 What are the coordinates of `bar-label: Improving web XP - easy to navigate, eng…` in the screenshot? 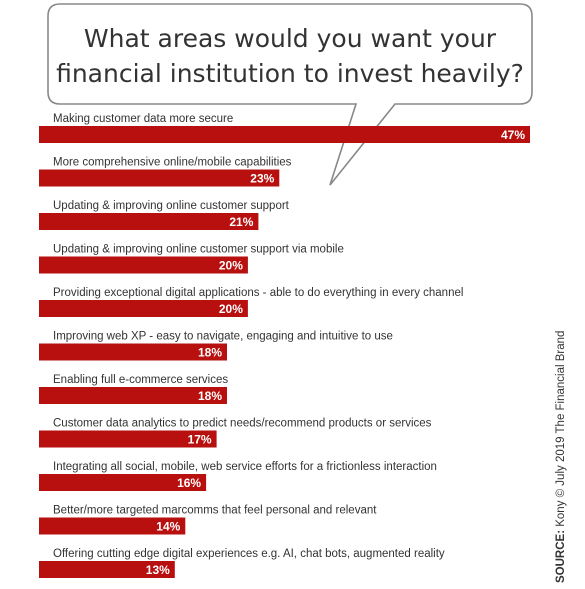 It's located at (223, 337).